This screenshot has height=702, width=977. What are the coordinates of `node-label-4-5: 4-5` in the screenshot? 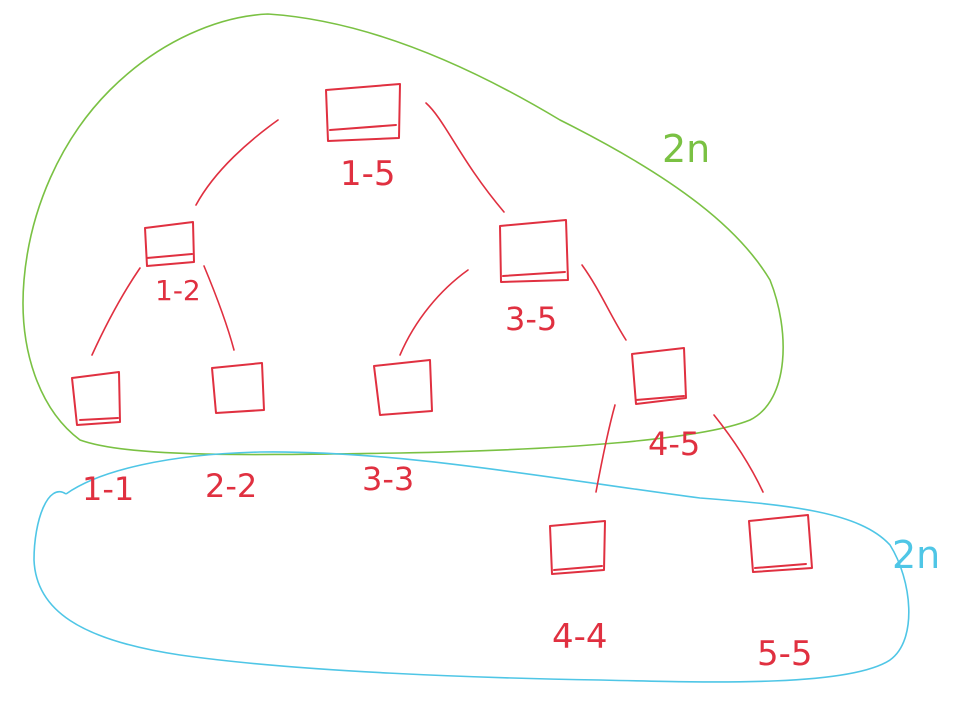 It's located at (674, 444).